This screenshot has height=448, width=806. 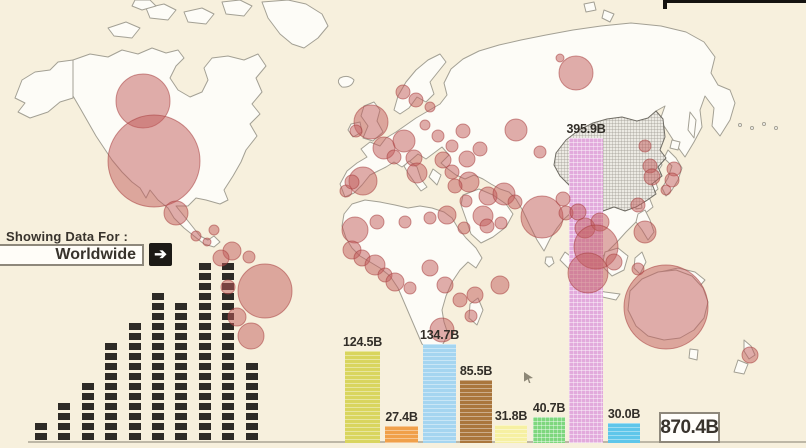 I want to click on bar-value-label: 124.5B, so click(x=362, y=342).